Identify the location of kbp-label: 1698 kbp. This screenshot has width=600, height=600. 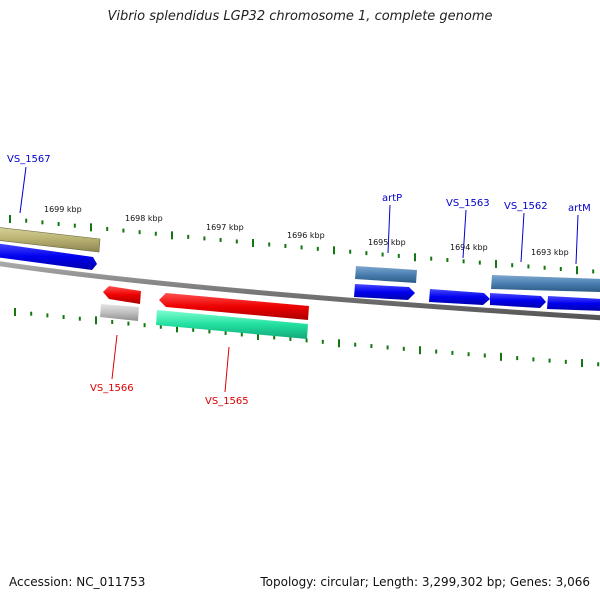
(144, 218).